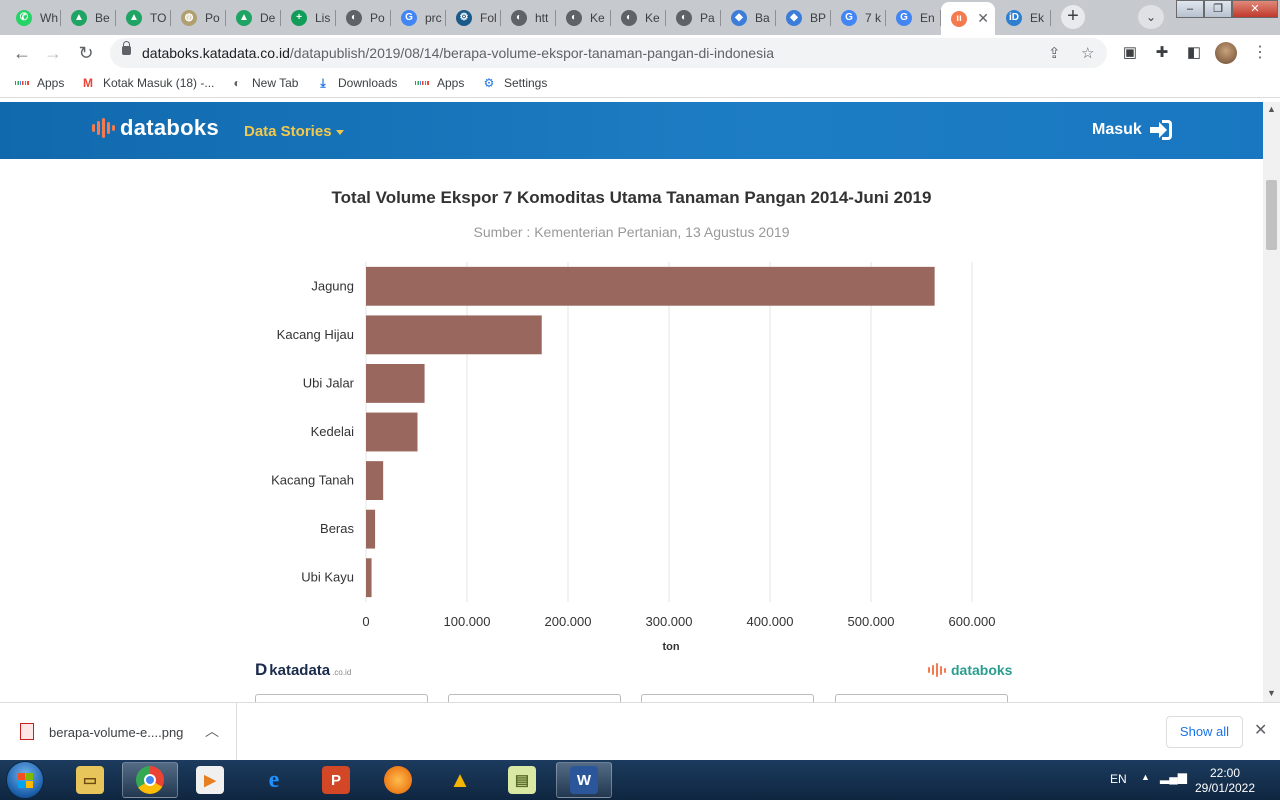  Describe the element at coordinates (1190, 9) in the screenshot. I see `minimize-button: –` at that location.